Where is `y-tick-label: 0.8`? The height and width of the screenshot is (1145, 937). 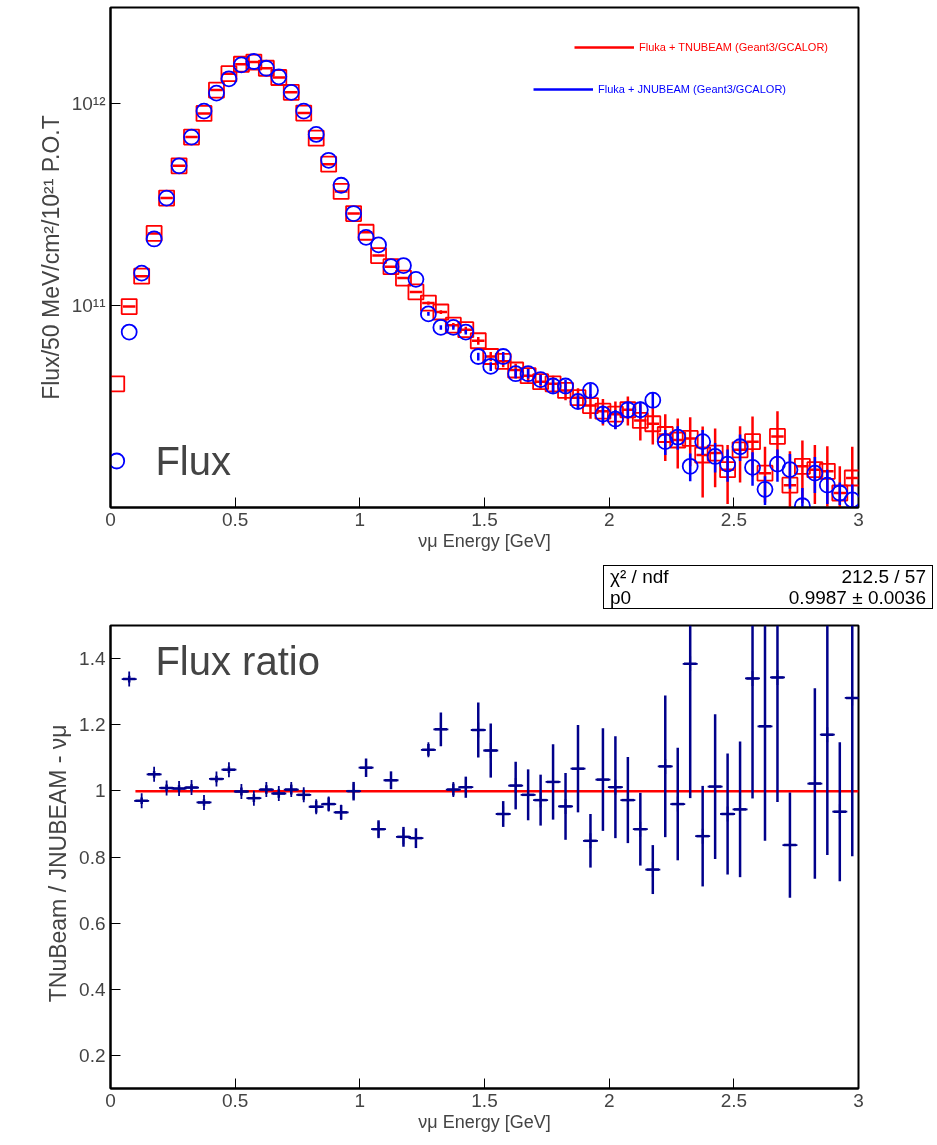
y-tick-label: 0.8 is located at coordinates (92, 857).